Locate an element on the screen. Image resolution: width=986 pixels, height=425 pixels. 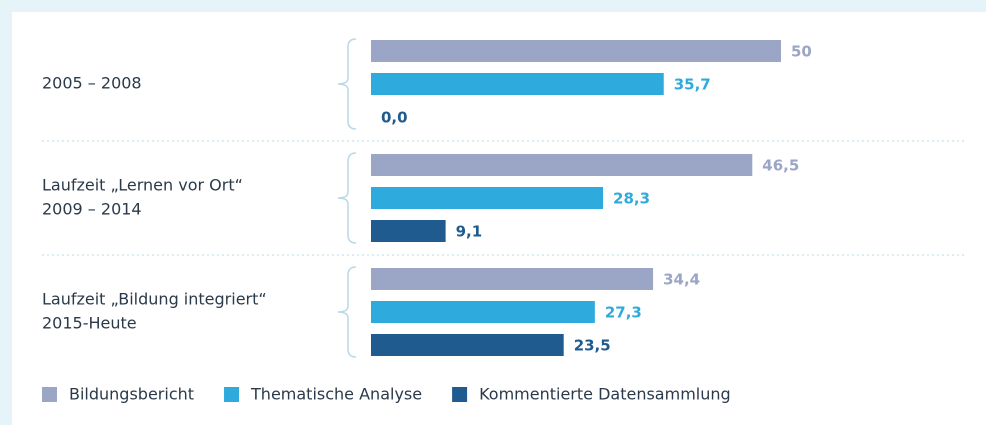
category-label: 2015-Heute is located at coordinates (89, 323).